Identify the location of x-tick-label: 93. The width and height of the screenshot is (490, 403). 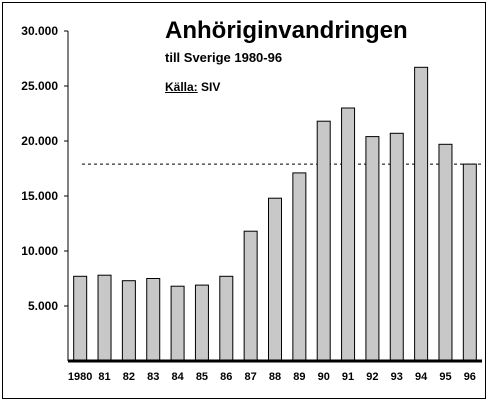
(397, 377).